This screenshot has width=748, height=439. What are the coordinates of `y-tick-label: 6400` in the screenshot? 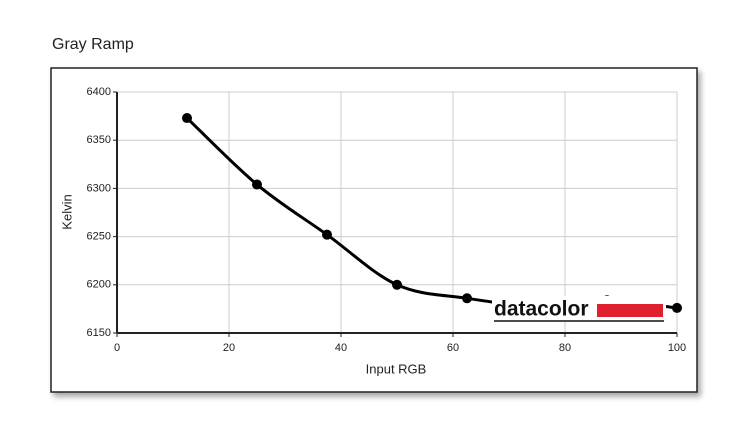 It's located at (99, 92).